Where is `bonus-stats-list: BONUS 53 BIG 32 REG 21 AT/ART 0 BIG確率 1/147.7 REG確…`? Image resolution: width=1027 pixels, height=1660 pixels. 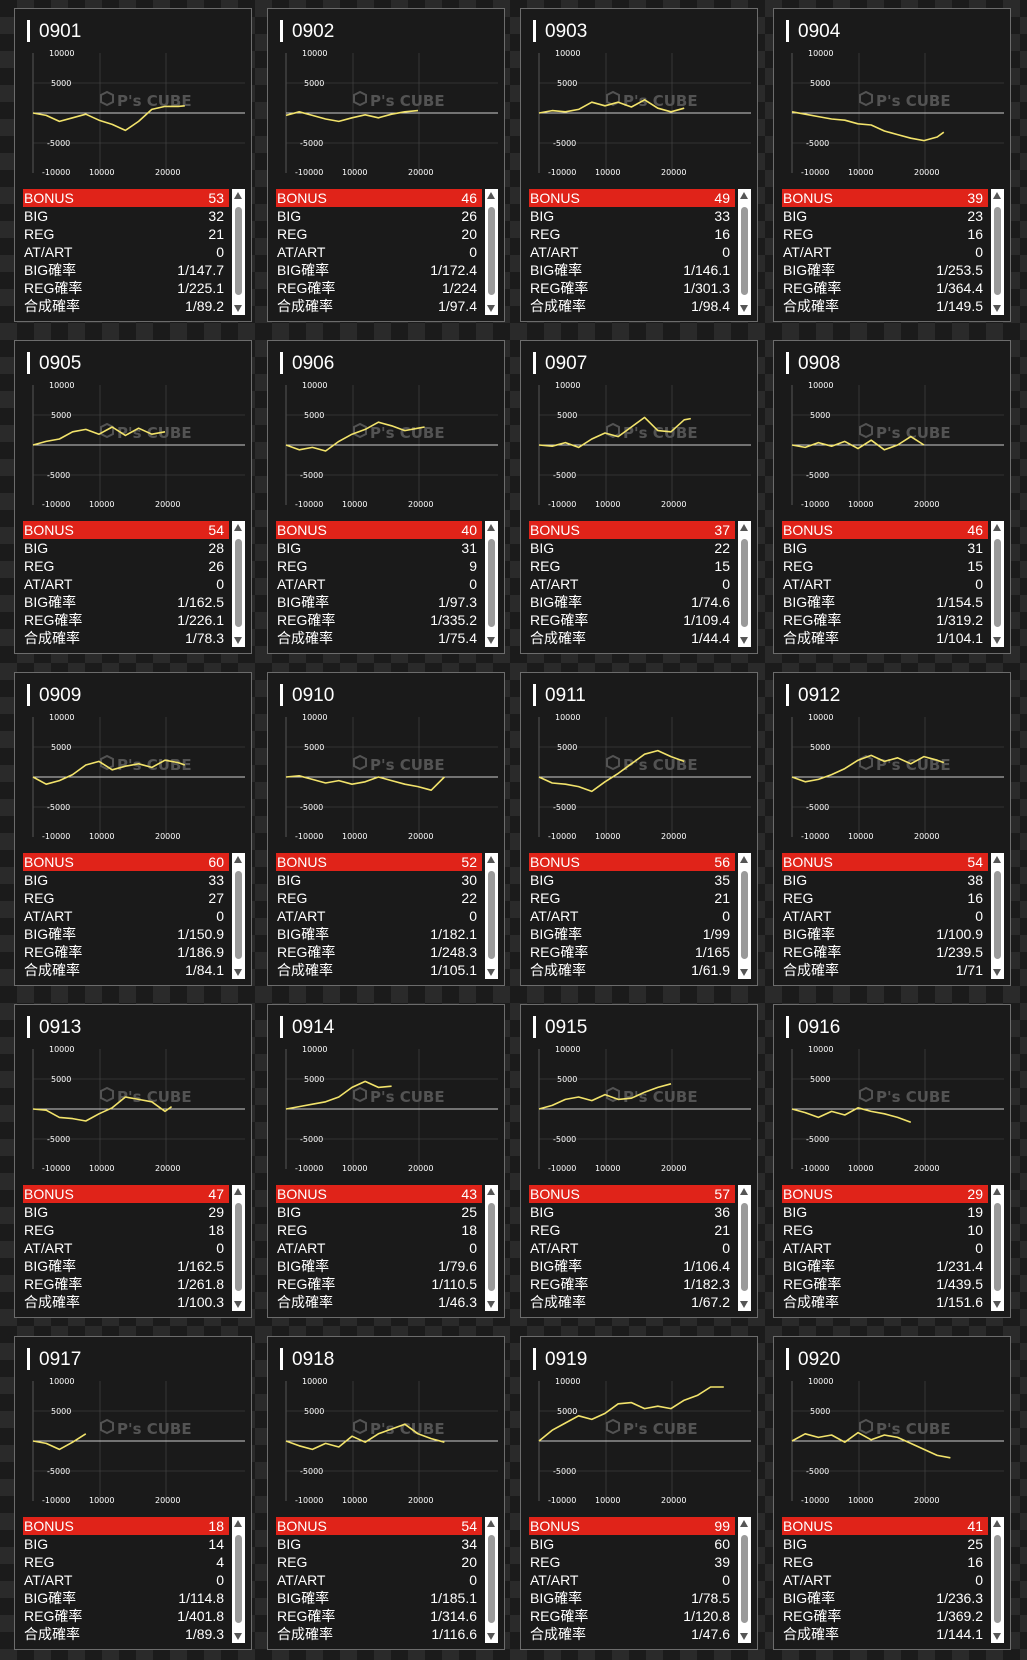 bonus-stats-list: BONUS 53 BIG 32 REG 21 AT/ART 0 BIG確率 1/147.7 REG確… is located at coordinates (134, 252).